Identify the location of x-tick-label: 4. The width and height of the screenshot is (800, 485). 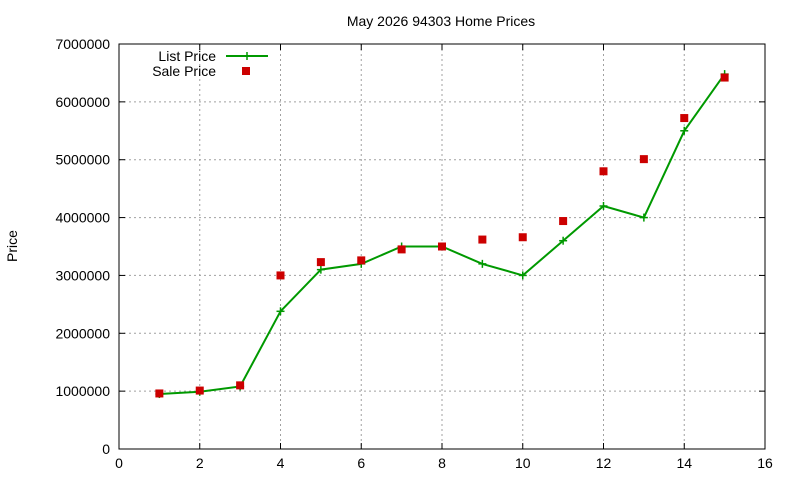
(281, 463).